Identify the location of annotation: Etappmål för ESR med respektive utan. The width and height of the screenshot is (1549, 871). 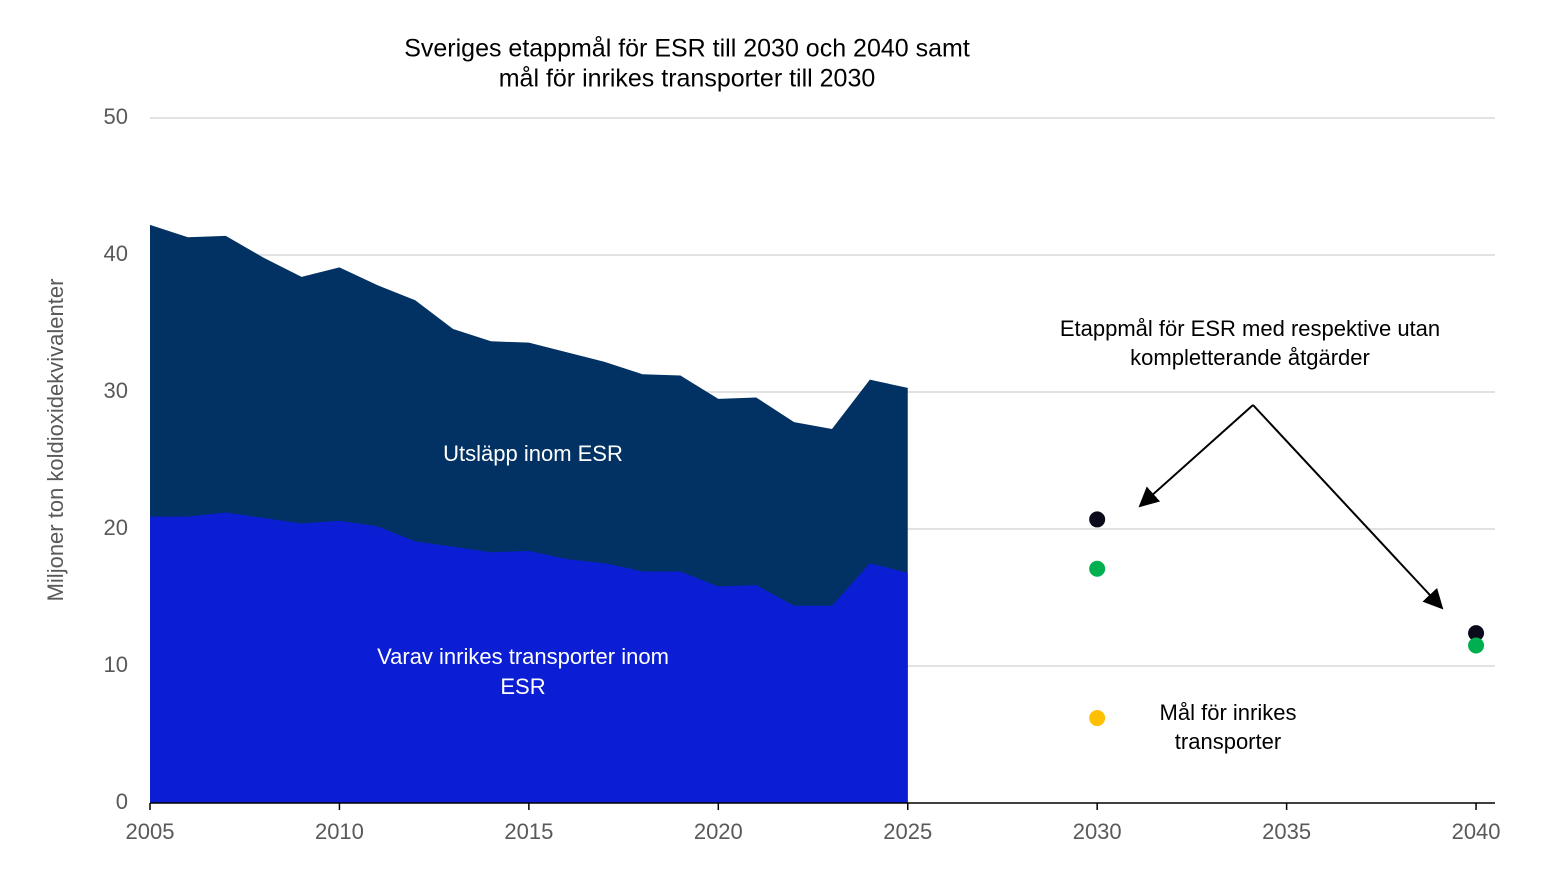
(1250, 328).